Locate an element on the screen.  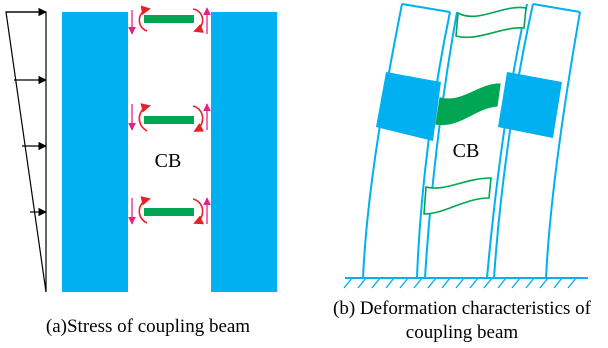
left-wall-outer-edge is located at coordinates (382, 141).